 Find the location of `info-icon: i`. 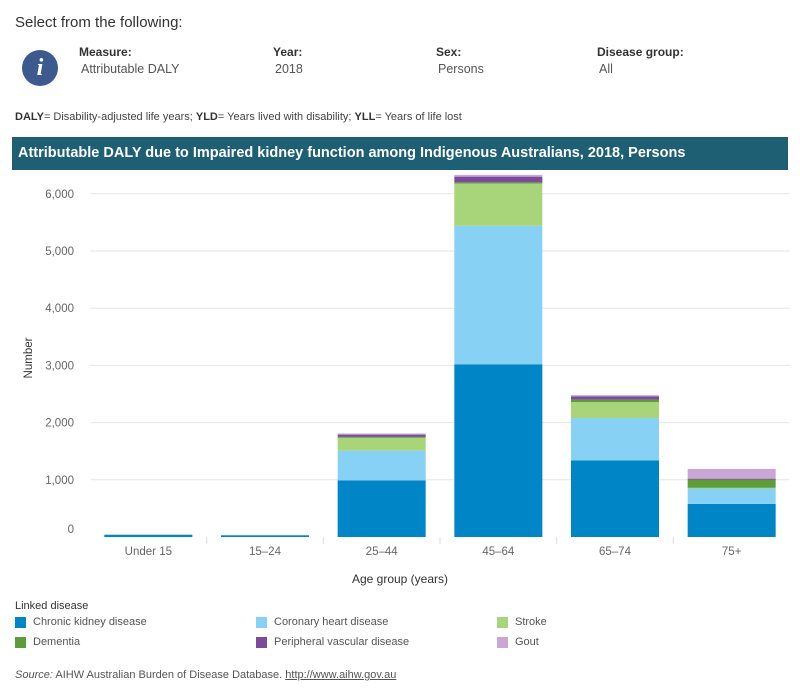

info-icon: i is located at coordinates (40, 68).